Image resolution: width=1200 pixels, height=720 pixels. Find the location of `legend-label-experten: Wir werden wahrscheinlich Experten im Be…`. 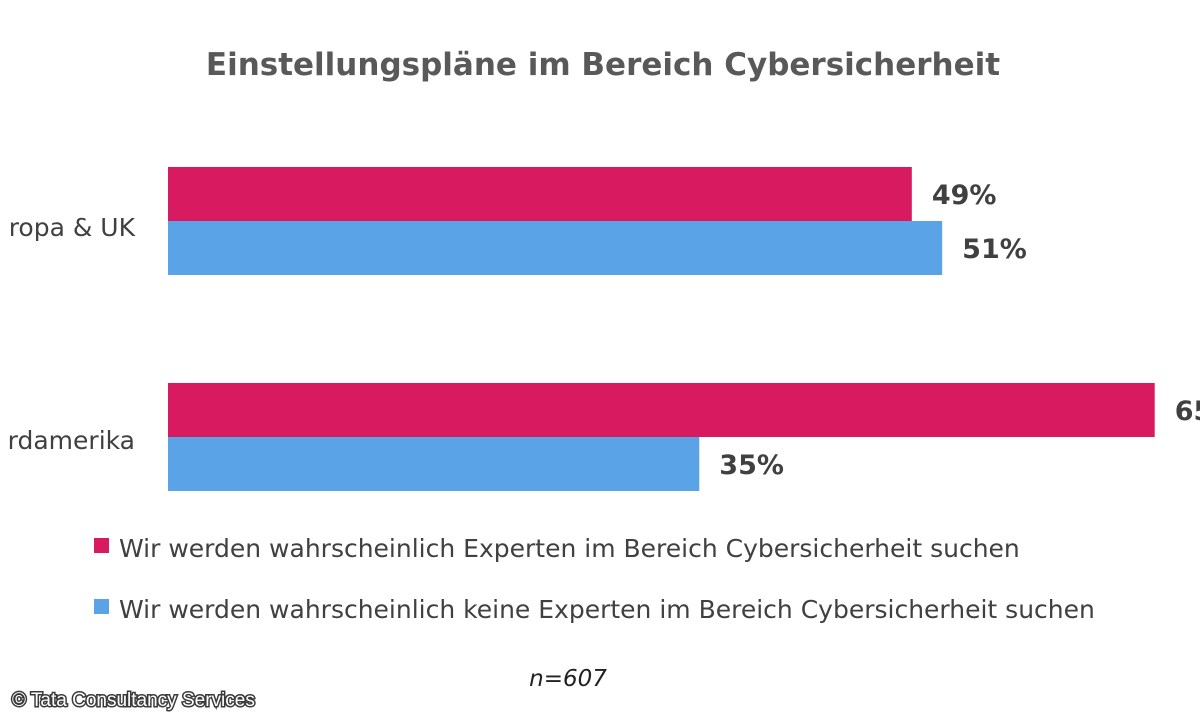

legend-label-experten: Wir werden wahrscheinlich Experten im Be… is located at coordinates (569, 548).